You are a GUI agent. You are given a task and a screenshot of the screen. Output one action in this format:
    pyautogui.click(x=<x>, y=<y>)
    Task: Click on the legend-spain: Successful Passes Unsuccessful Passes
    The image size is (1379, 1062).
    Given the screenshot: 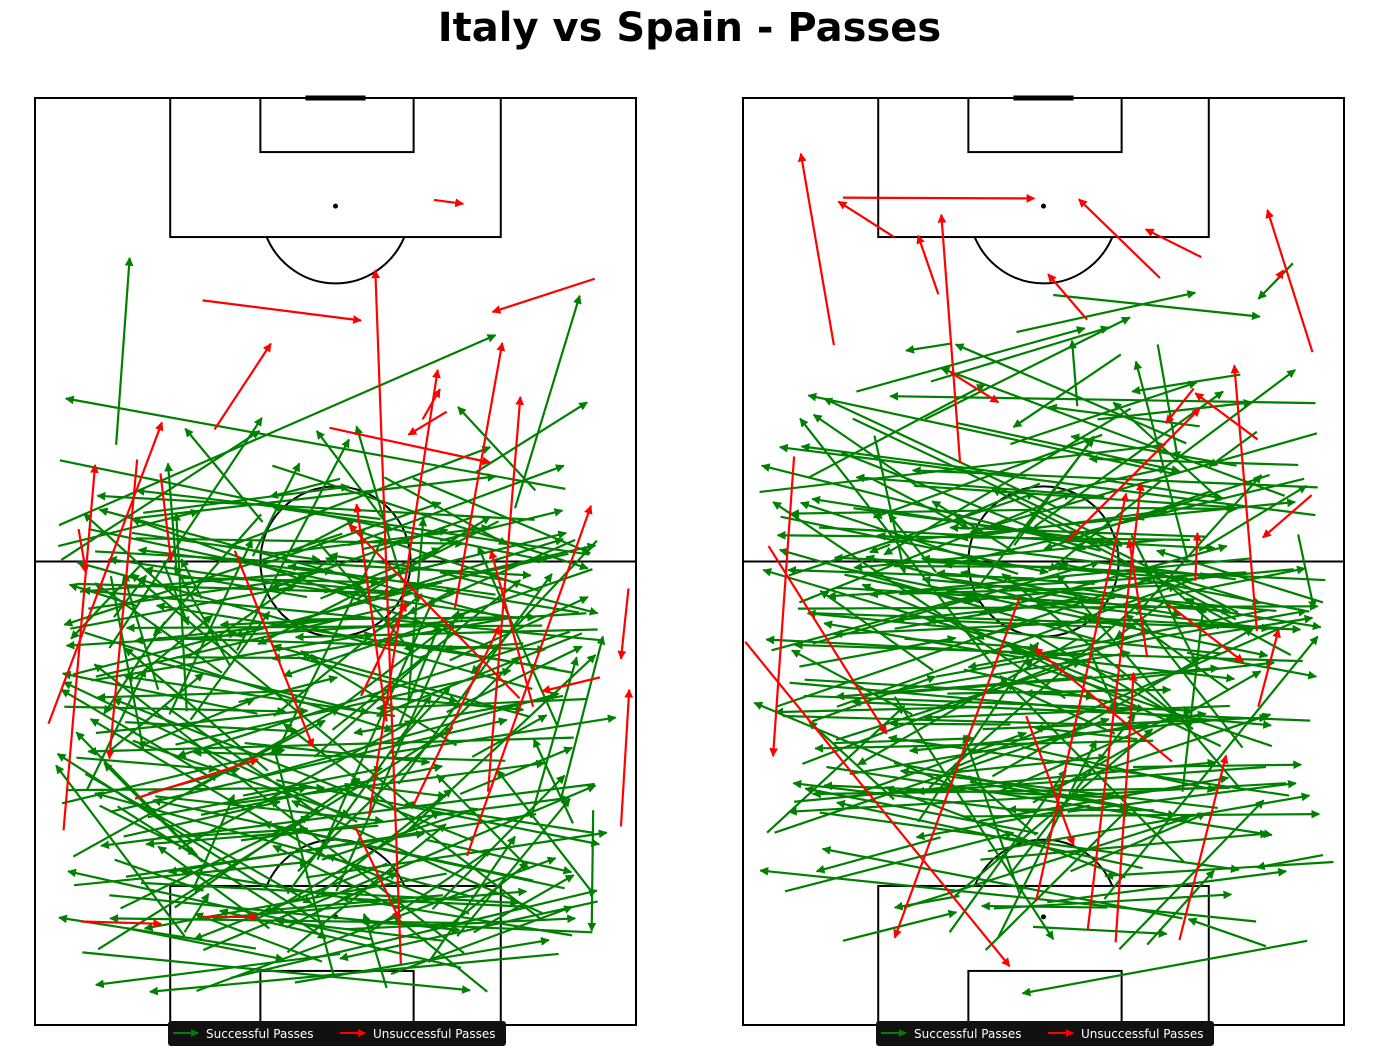 What is the action you would take?
    pyautogui.click(x=1045, y=1033)
    